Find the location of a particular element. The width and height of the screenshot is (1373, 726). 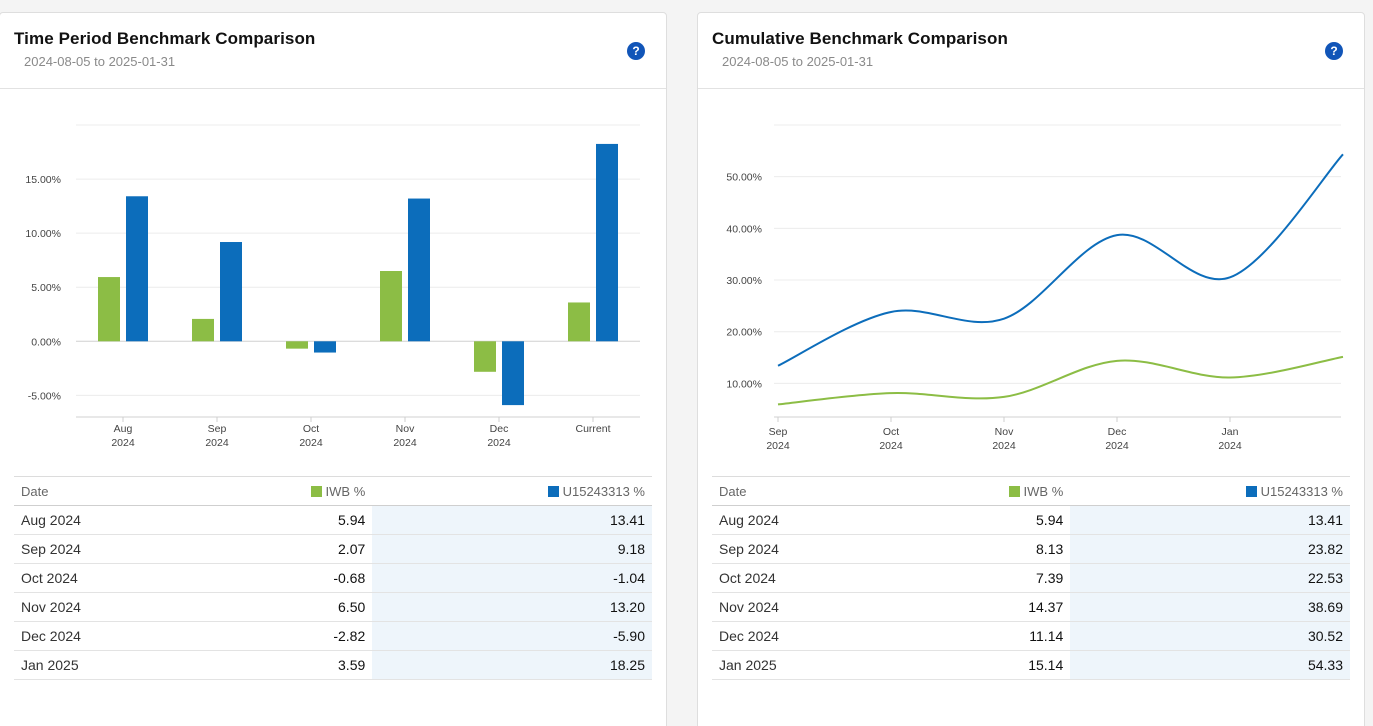

benchmark-cell: 6.50 is located at coordinates (286, 607).